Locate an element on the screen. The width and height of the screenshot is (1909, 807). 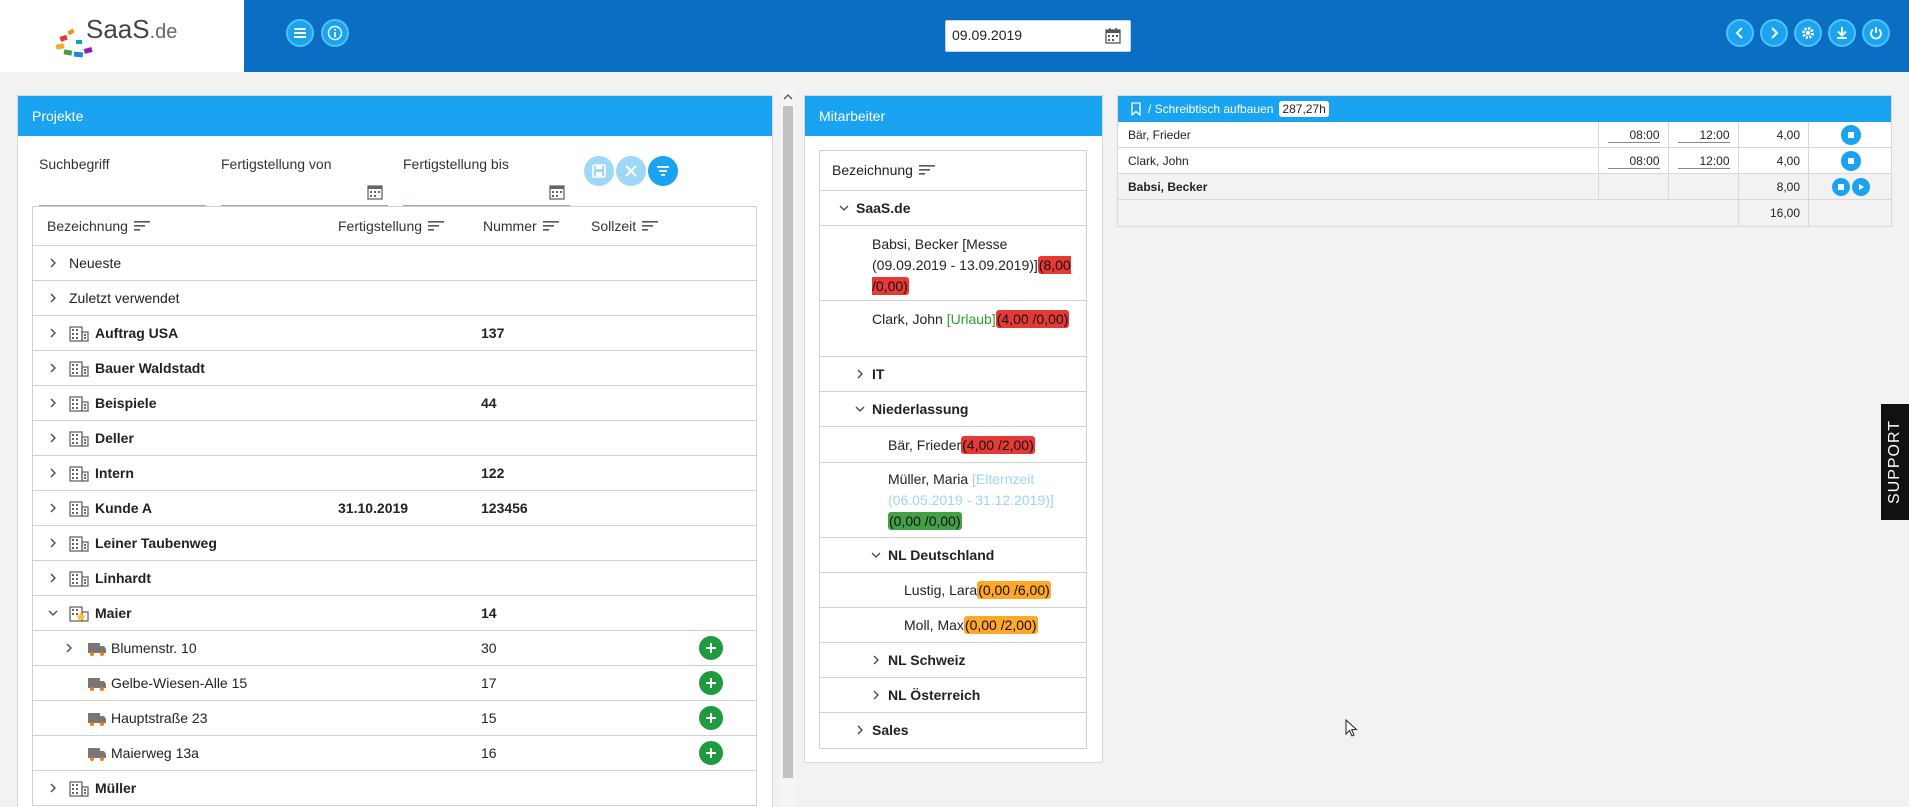
tree-row-zuletzt-verwendet: Zuletzt verwendet is located at coordinates (394, 298).